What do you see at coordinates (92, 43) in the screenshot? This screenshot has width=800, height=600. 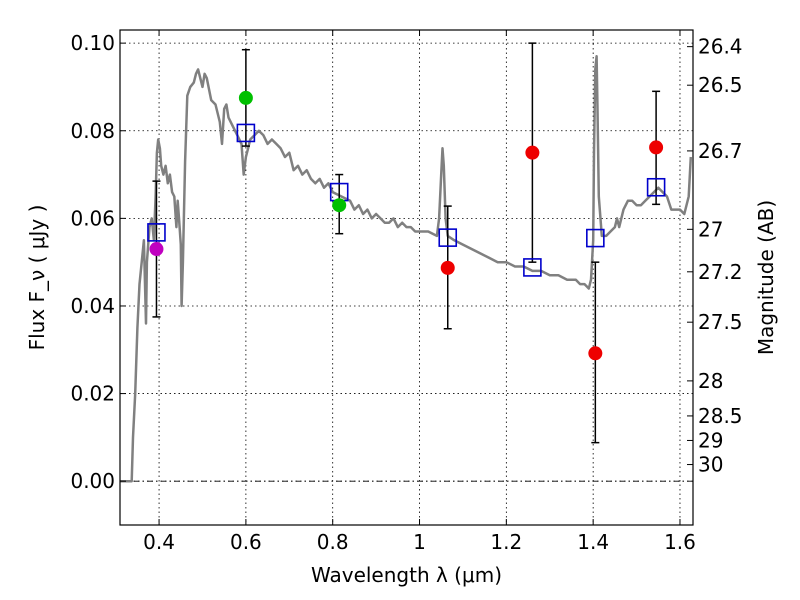 I see `y-tick-label: 0.10` at bounding box center [92, 43].